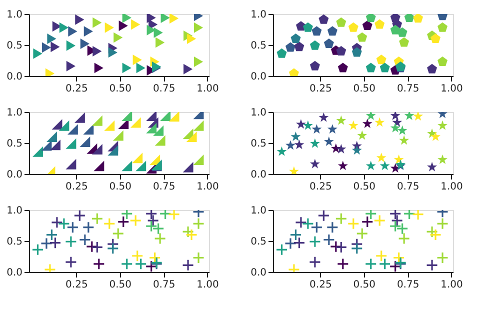  What do you see at coordinates (451, 187) in the screenshot?
I see `x-tick-label: 1.00` at bounding box center [451, 187].